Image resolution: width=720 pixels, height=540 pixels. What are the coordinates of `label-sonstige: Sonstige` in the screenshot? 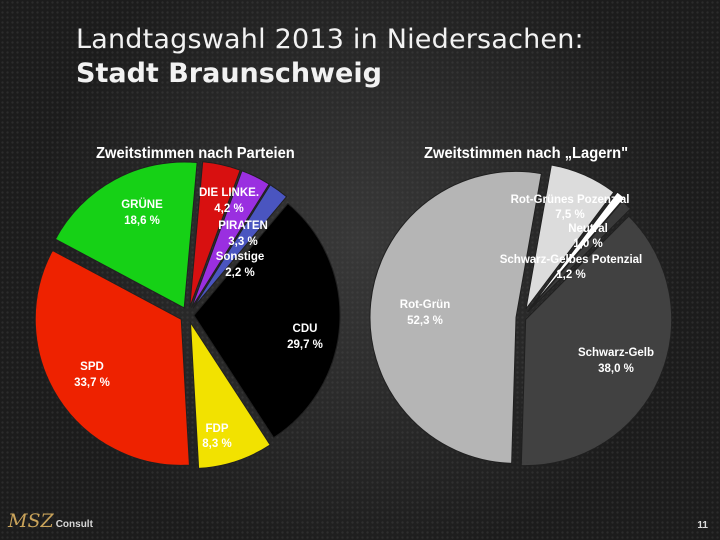 It's located at (240, 257).